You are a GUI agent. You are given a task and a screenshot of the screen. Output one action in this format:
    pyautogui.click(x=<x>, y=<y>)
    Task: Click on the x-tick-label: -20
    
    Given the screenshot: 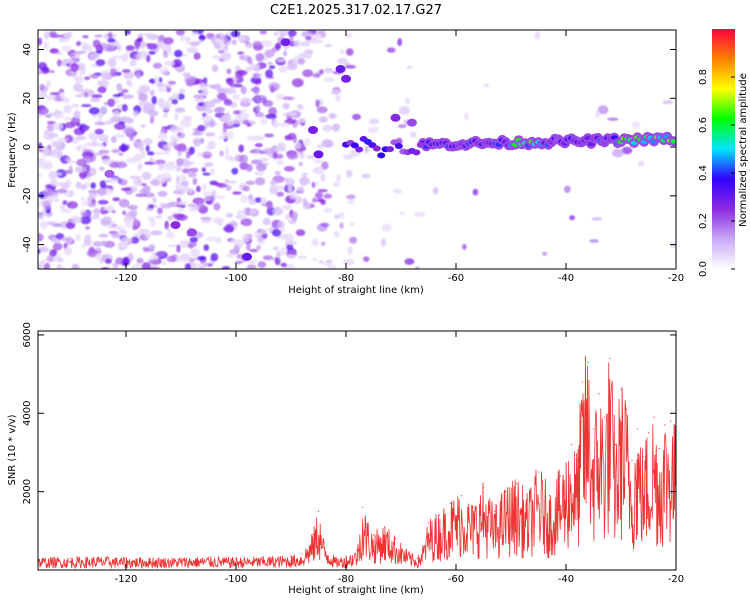 What is the action you would take?
    pyautogui.click(x=676, y=579)
    